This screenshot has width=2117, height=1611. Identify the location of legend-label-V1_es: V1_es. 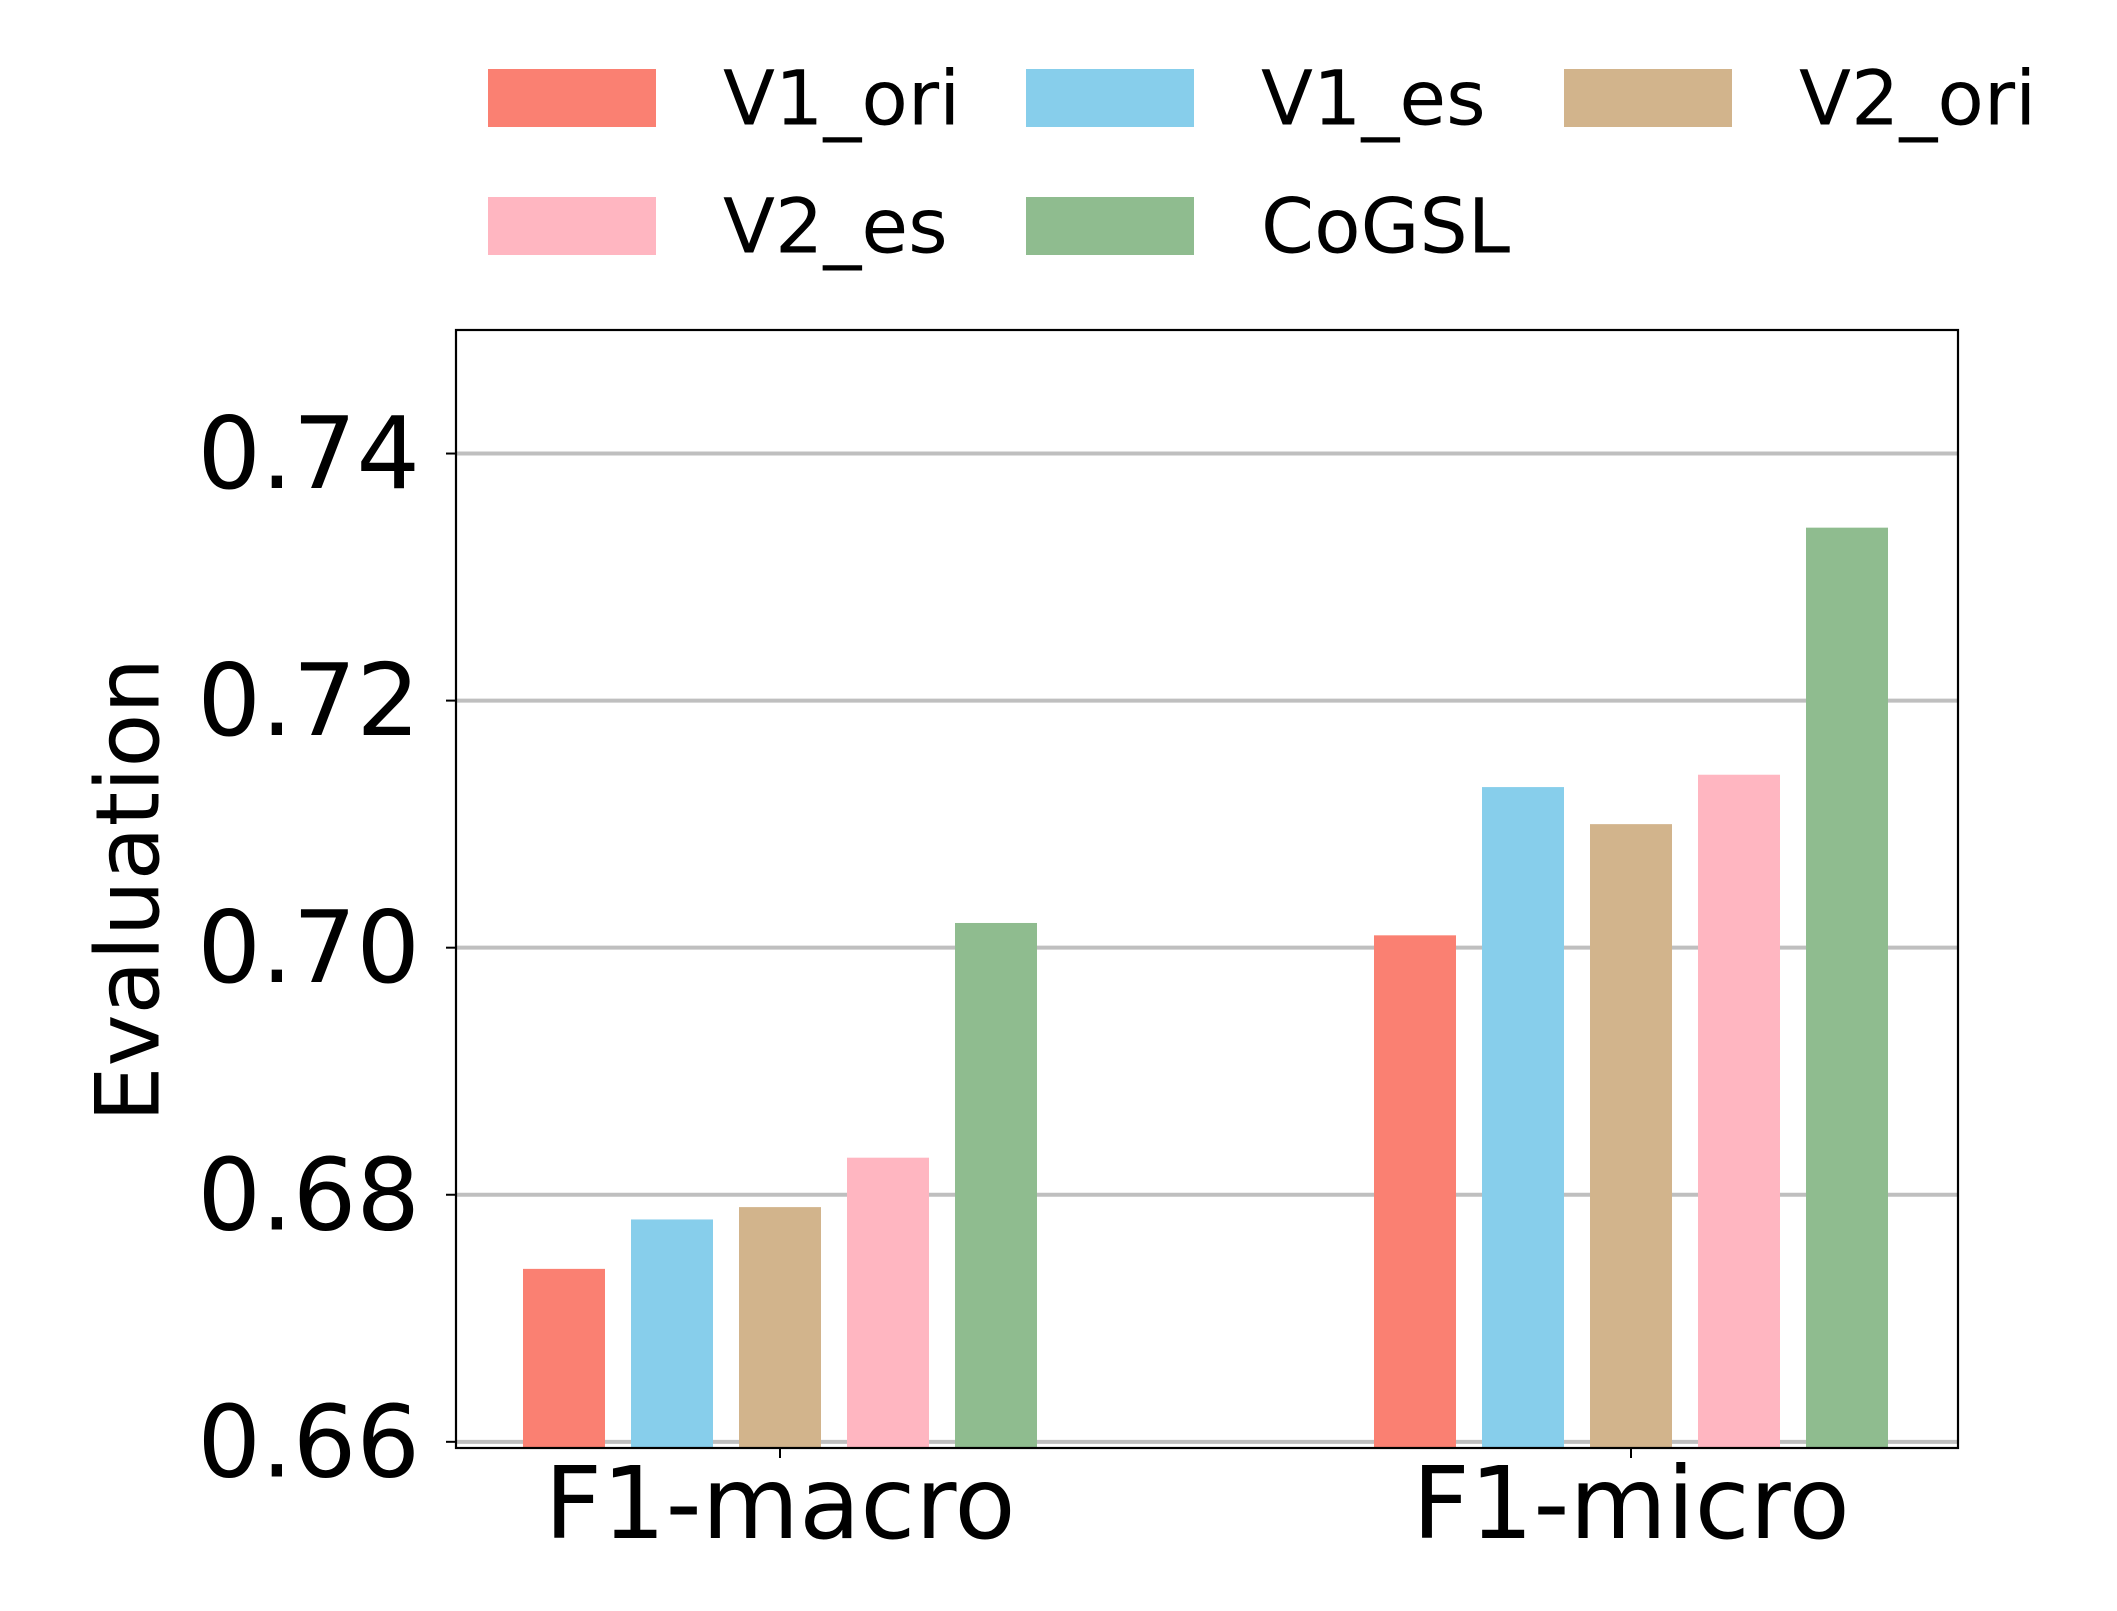
(1373, 98).